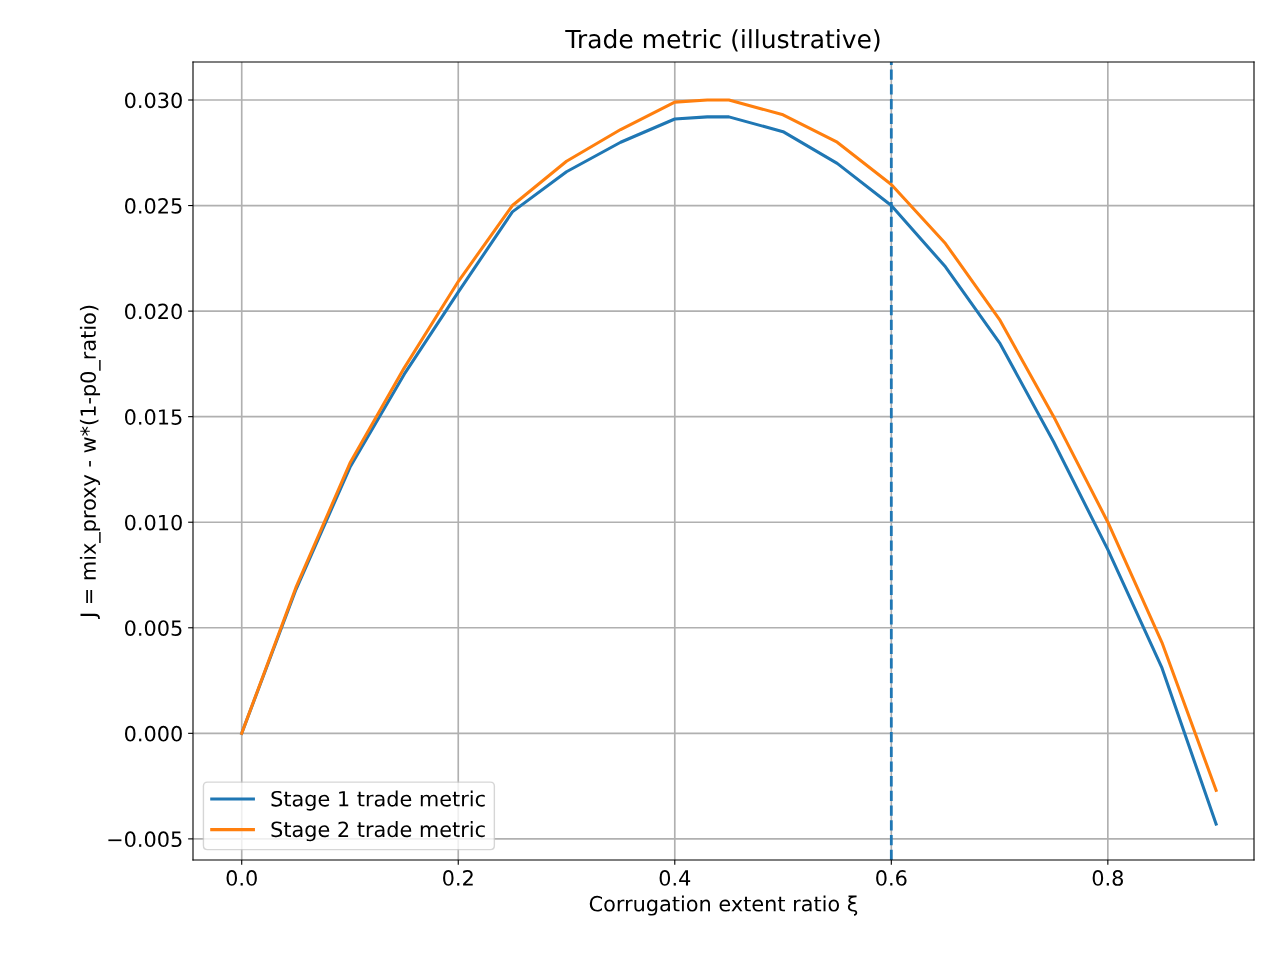  Describe the element at coordinates (145, 839) in the screenshot. I see `y-tick-label: −0.005` at that location.